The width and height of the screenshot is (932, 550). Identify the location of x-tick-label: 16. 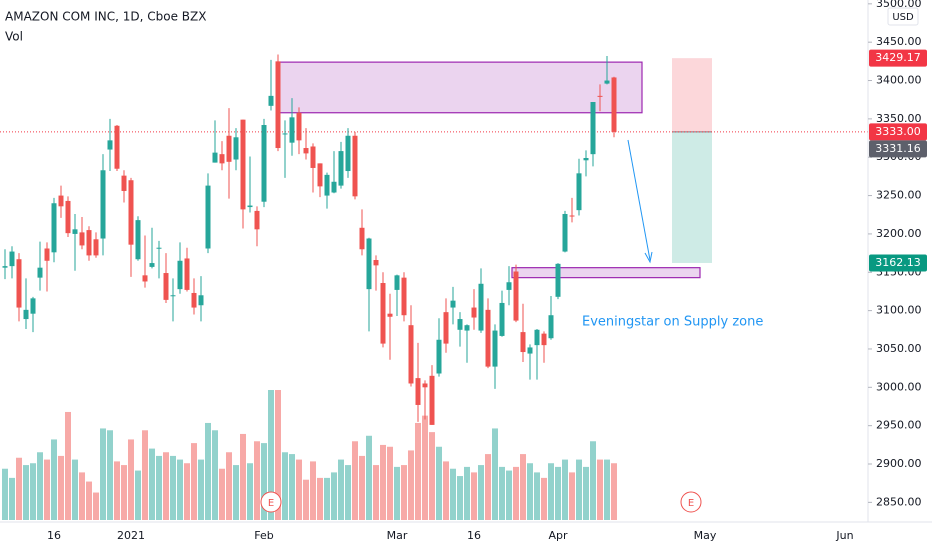
(54, 535).